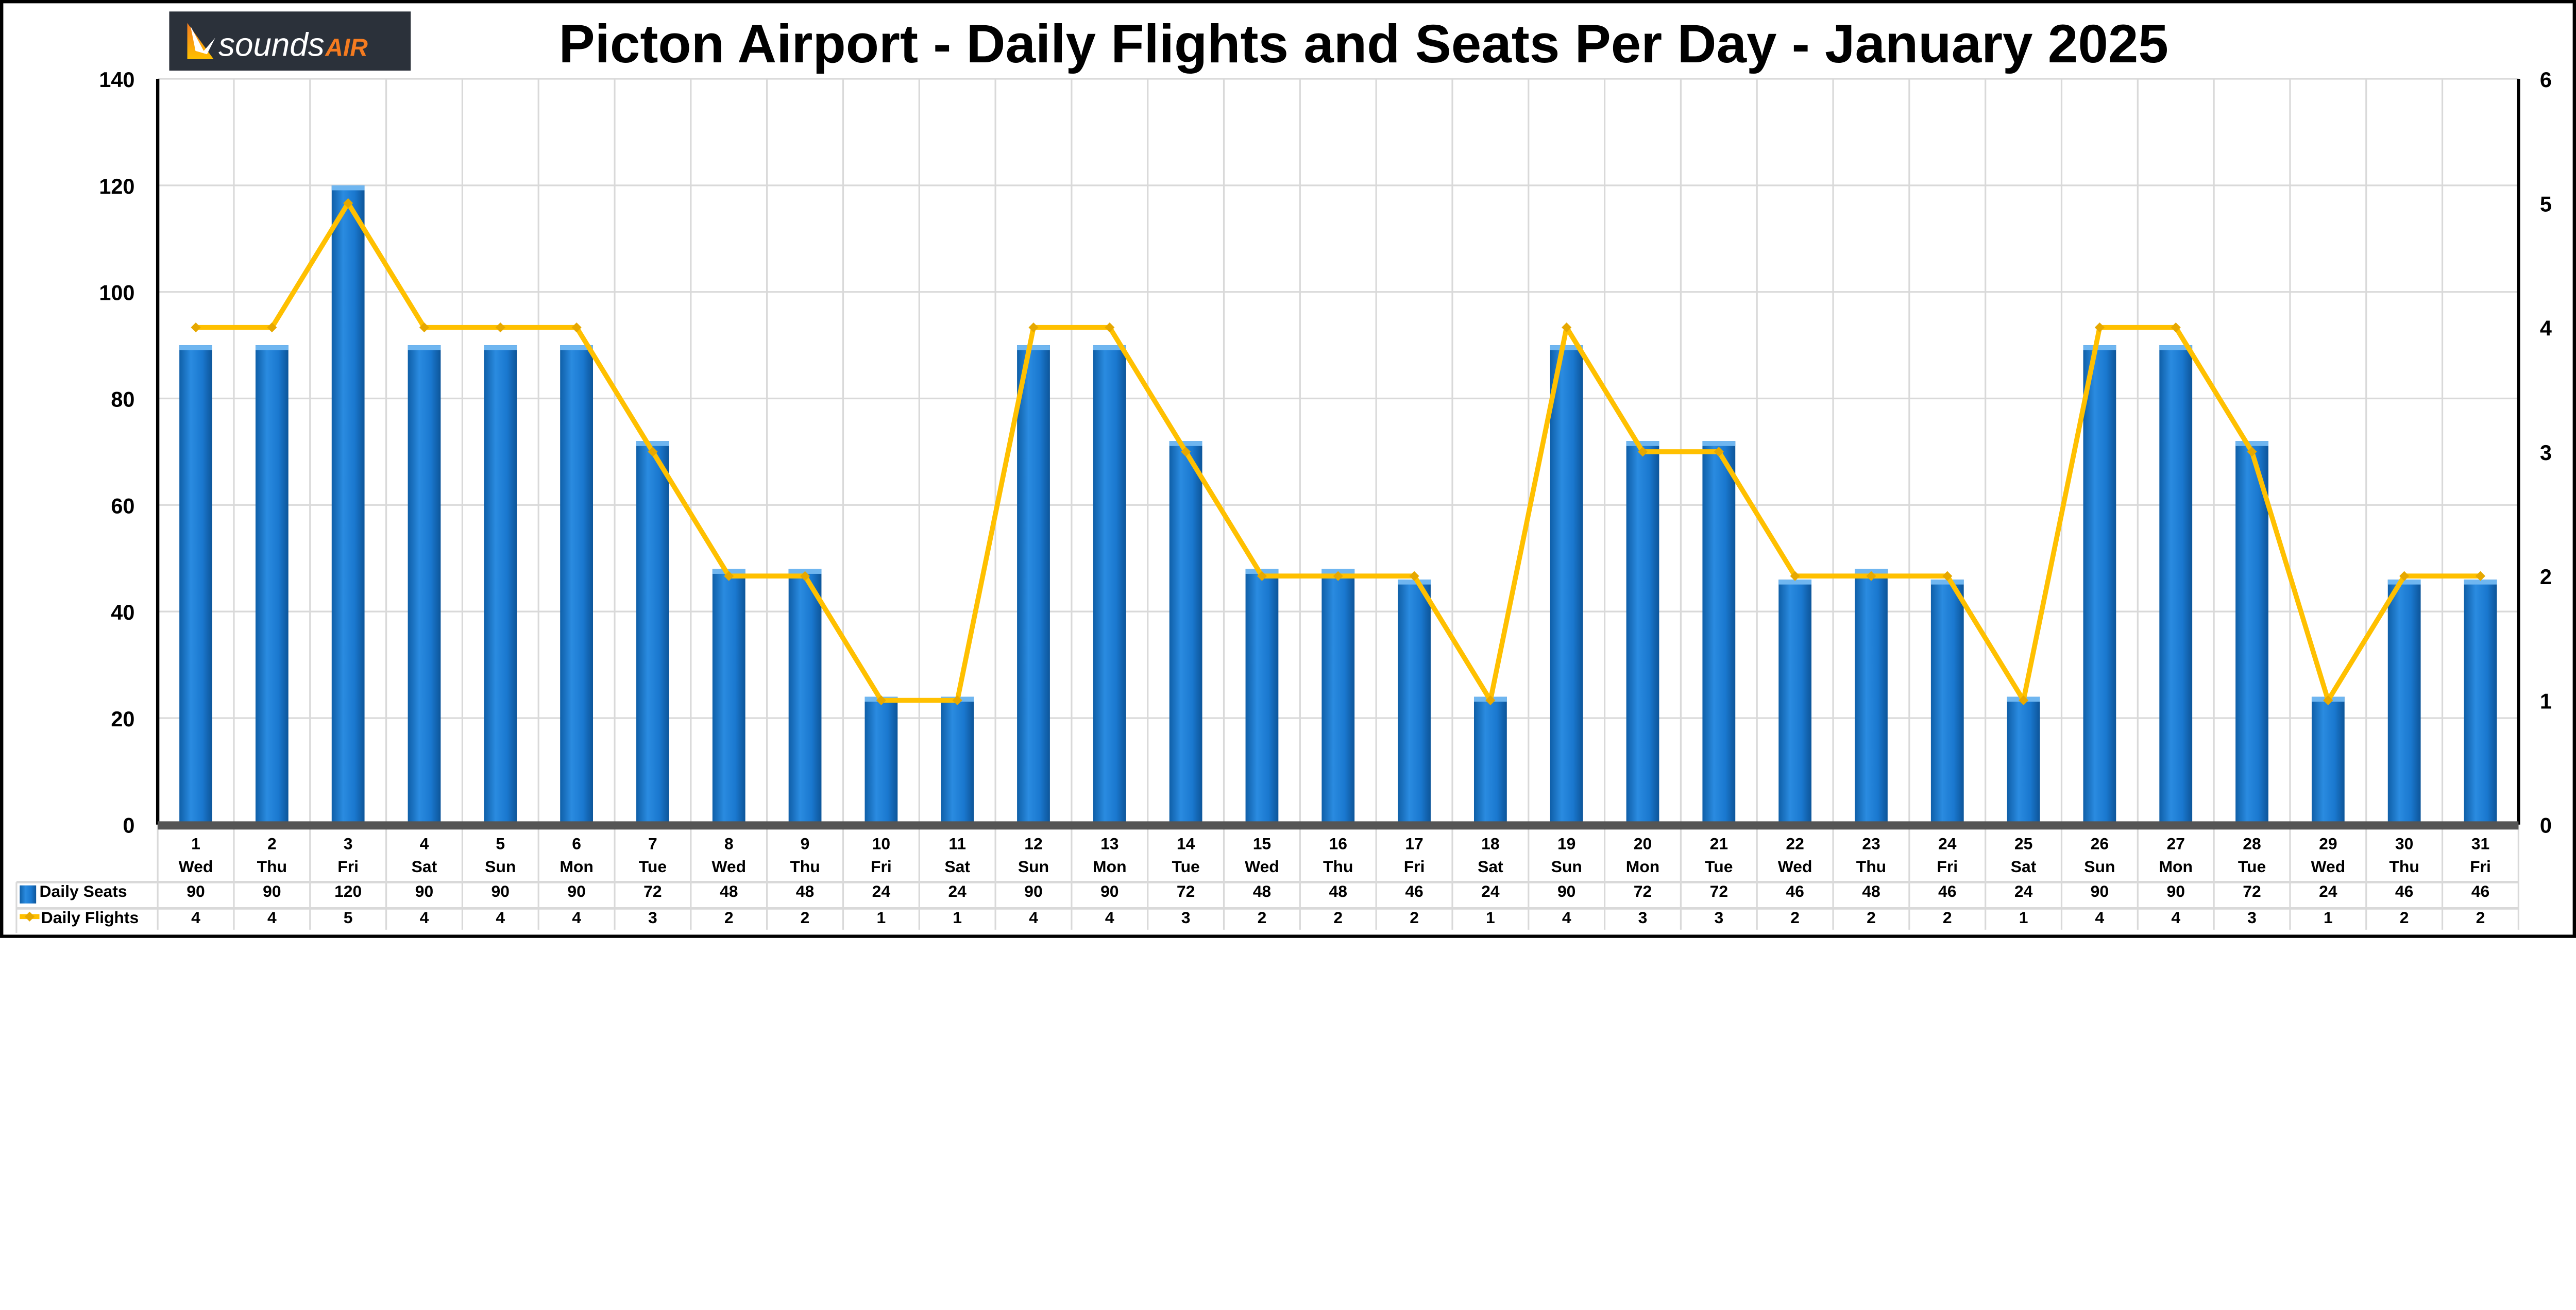 The image size is (2576, 1310). I want to click on x-tick-day: 11, so click(957, 844).